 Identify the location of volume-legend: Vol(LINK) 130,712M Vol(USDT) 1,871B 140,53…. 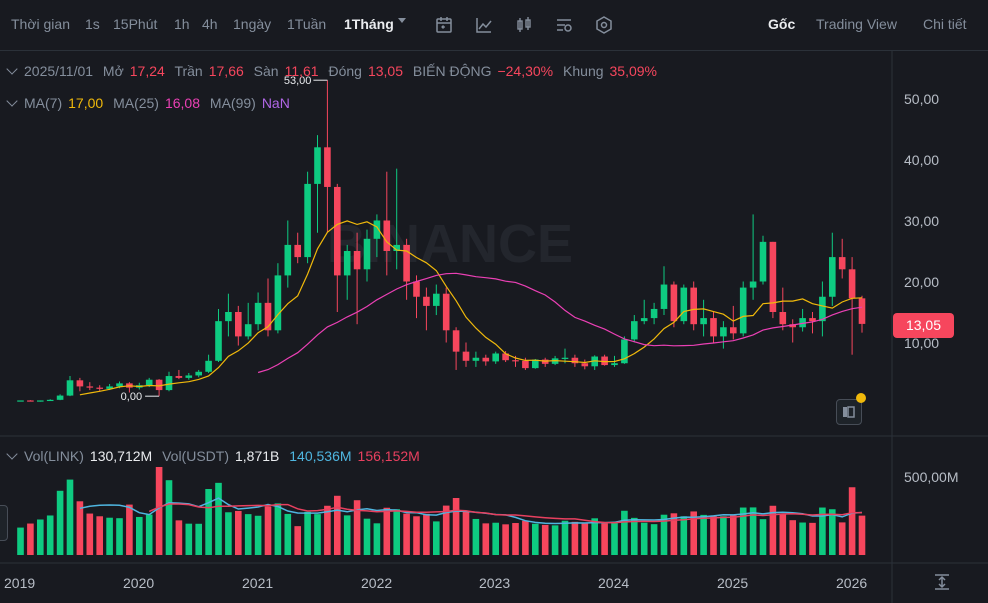
(216, 456).